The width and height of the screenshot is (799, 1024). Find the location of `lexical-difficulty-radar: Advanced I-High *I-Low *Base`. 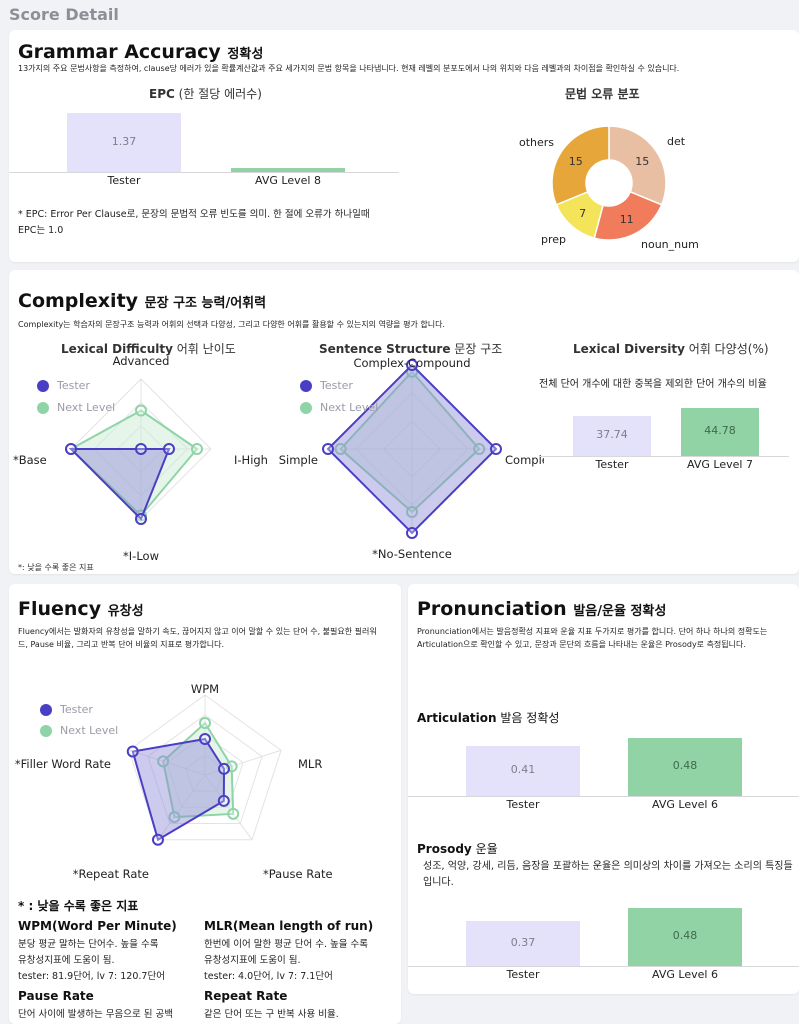

lexical-difficulty-radar: Advanced I-High *I-Low *Base is located at coordinates (140, 459).